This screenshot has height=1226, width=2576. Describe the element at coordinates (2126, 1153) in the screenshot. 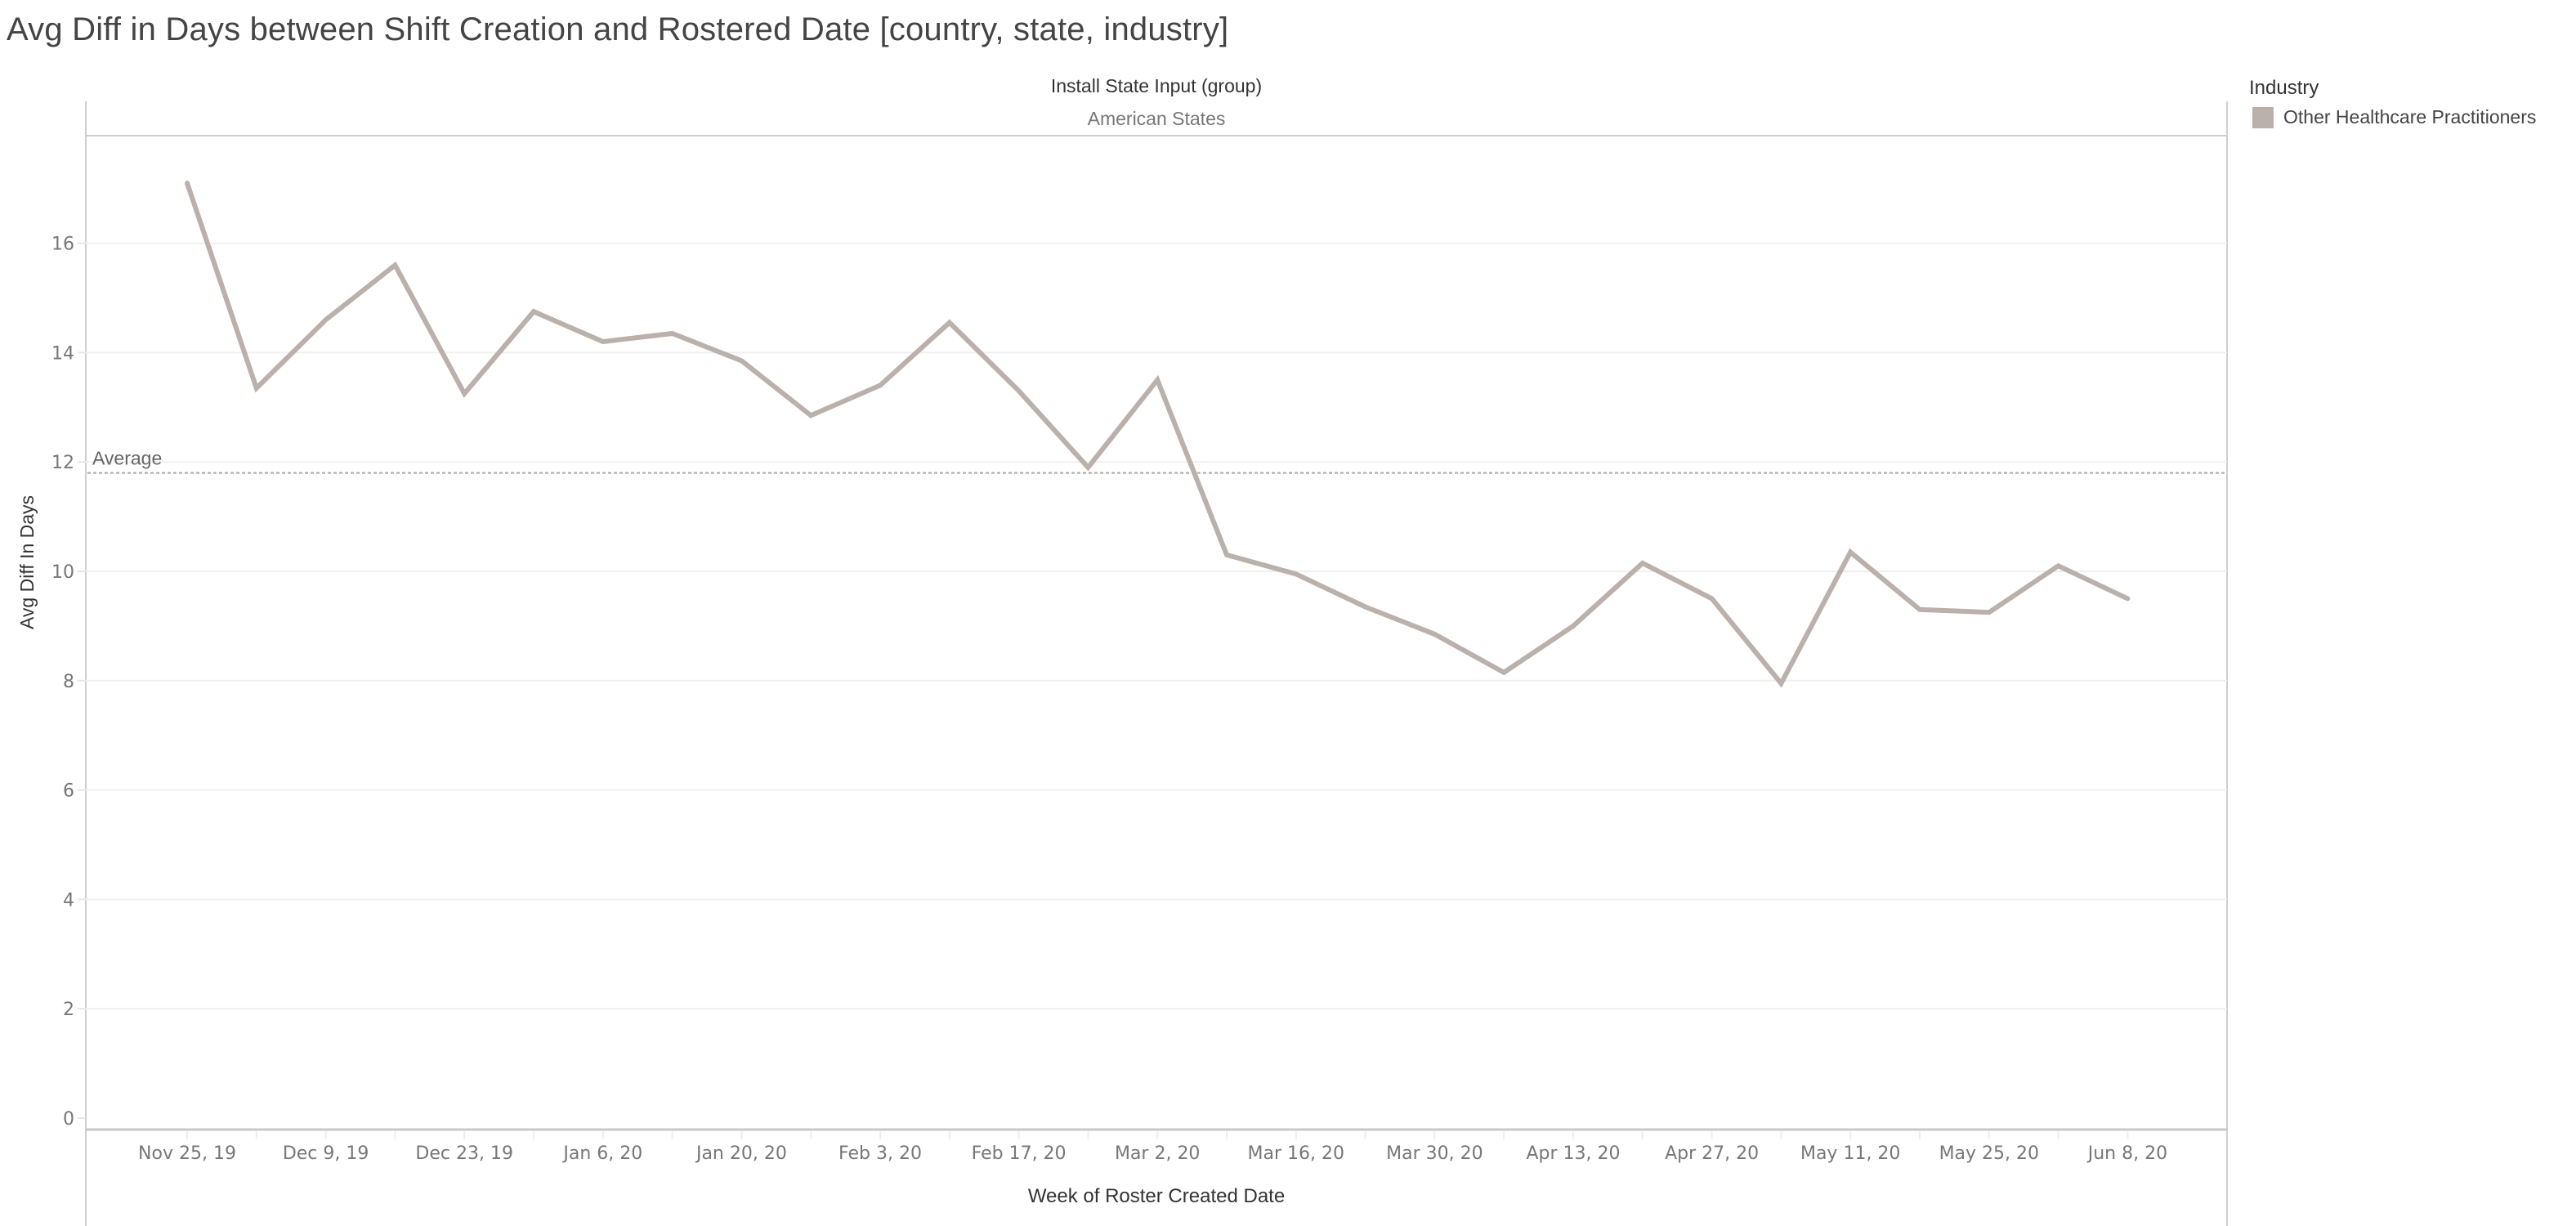

I see `x-tick-label: Jun 8, 20` at that location.